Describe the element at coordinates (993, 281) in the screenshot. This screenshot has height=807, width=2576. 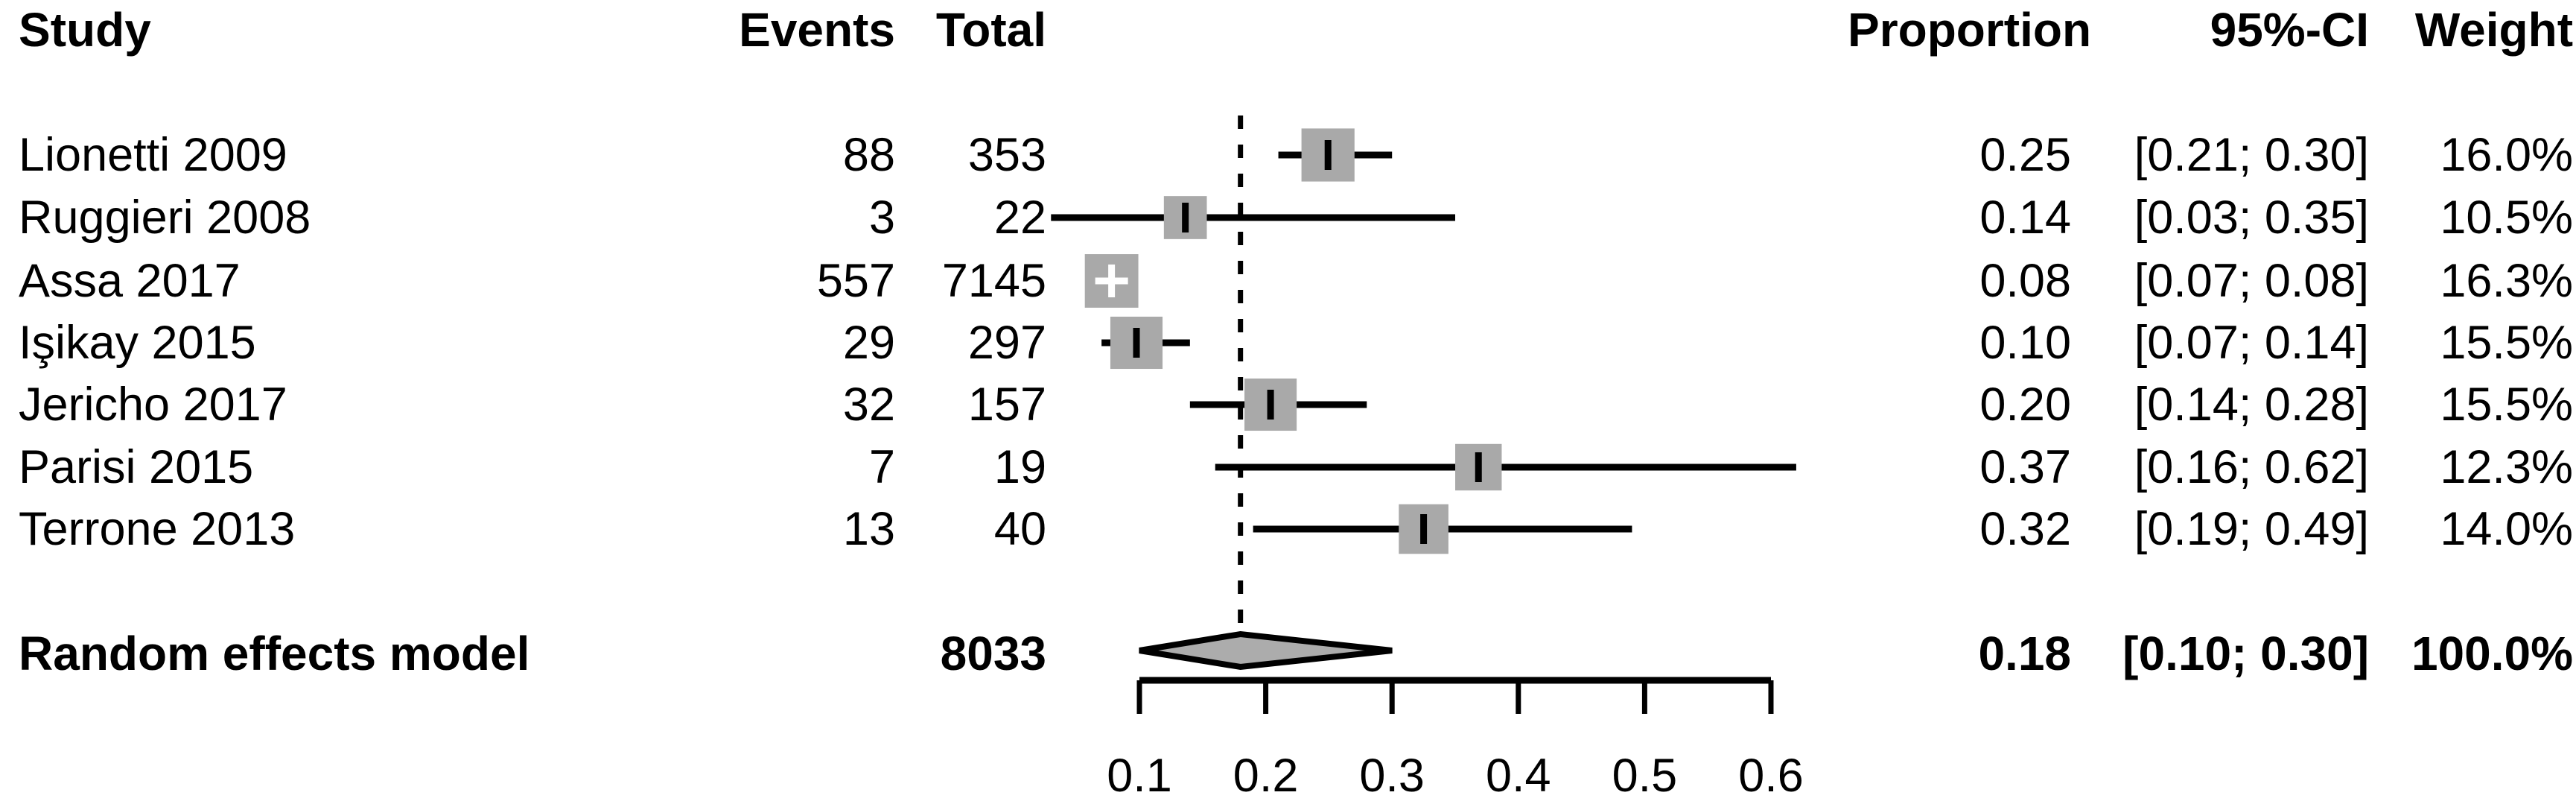
I see `total-value: 7145` at that location.